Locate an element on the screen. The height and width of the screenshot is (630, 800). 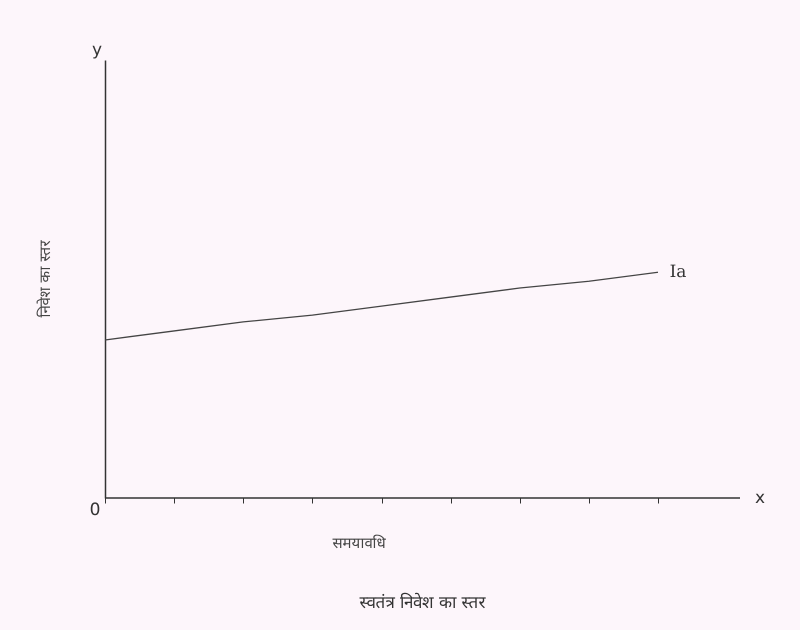
text: y is located at coordinates (97, 50).